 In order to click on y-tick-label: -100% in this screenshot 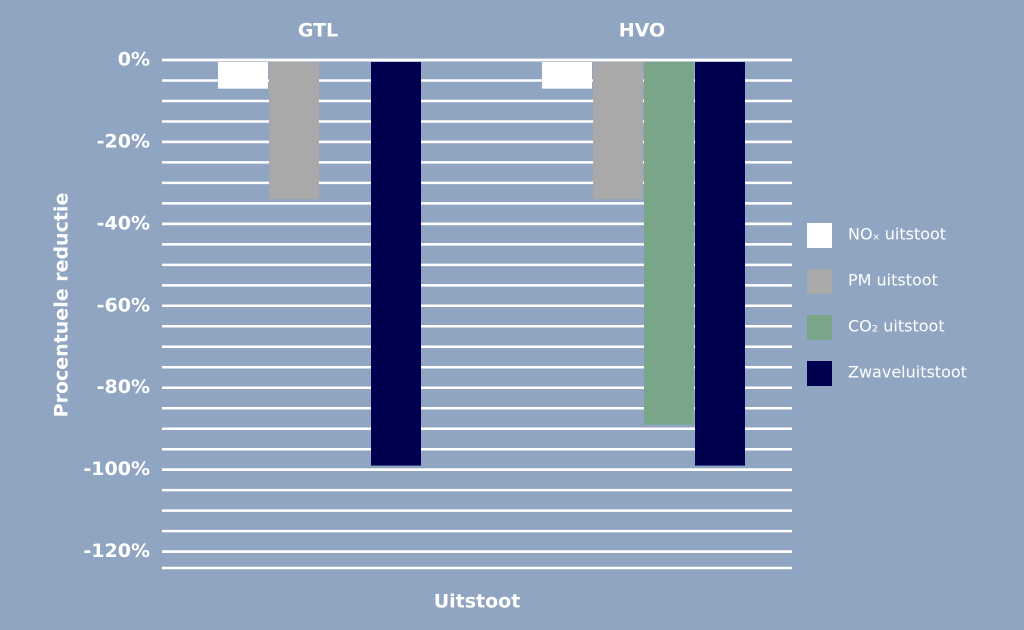, I will do `click(116, 469)`.